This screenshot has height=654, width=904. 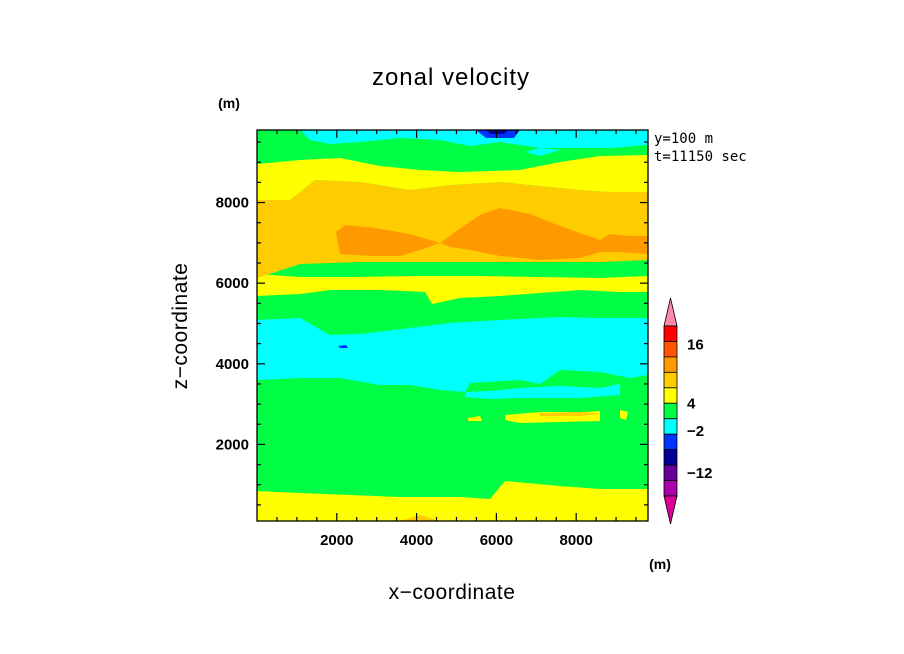 What do you see at coordinates (416, 540) in the screenshot?
I see `x-tick-label: 4000` at bounding box center [416, 540].